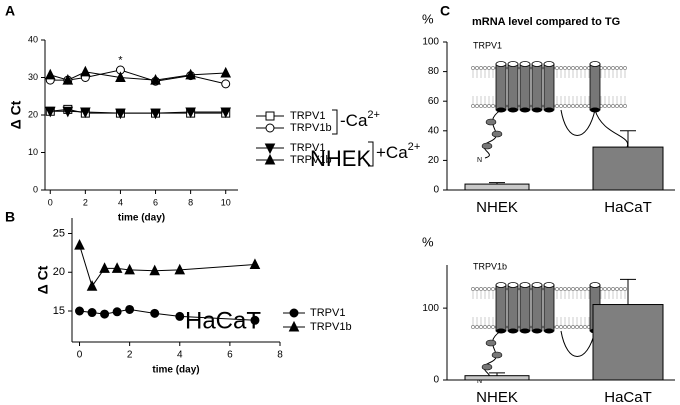 The width and height of the screenshot is (680, 405). What do you see at coordinates (280, 355) in the screenshot?
I see `x-tick-label: 8` at bounding box center [280, 355].